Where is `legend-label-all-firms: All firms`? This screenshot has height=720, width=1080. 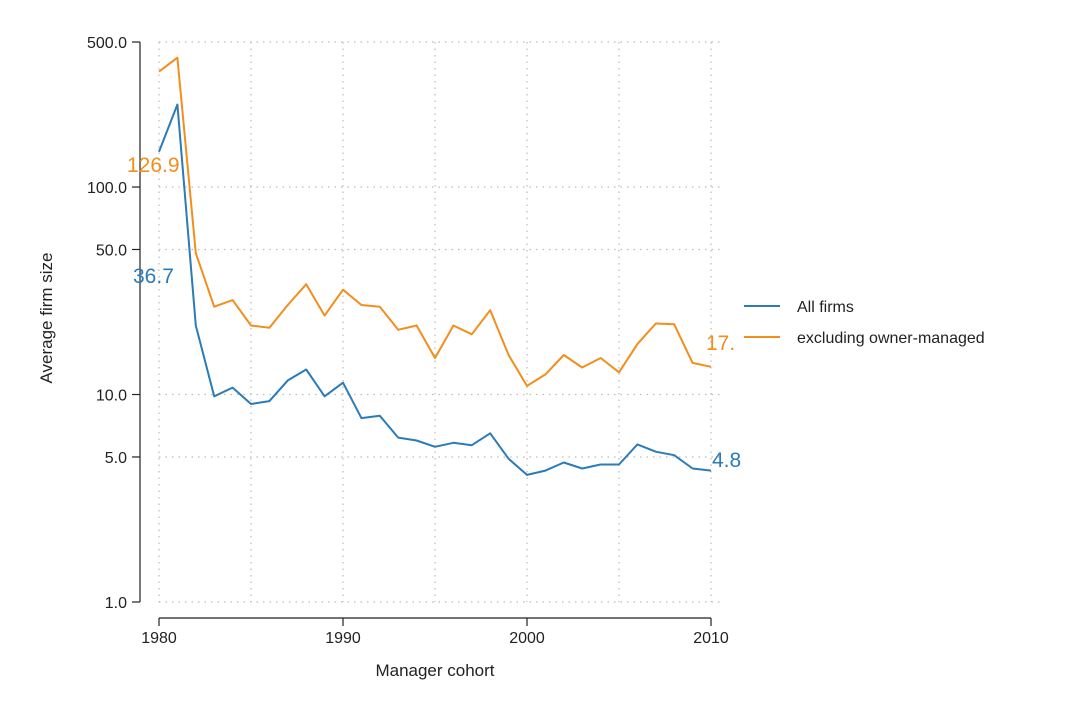 legend-label-all-firms: All firms is located at coordinates (825, 307).